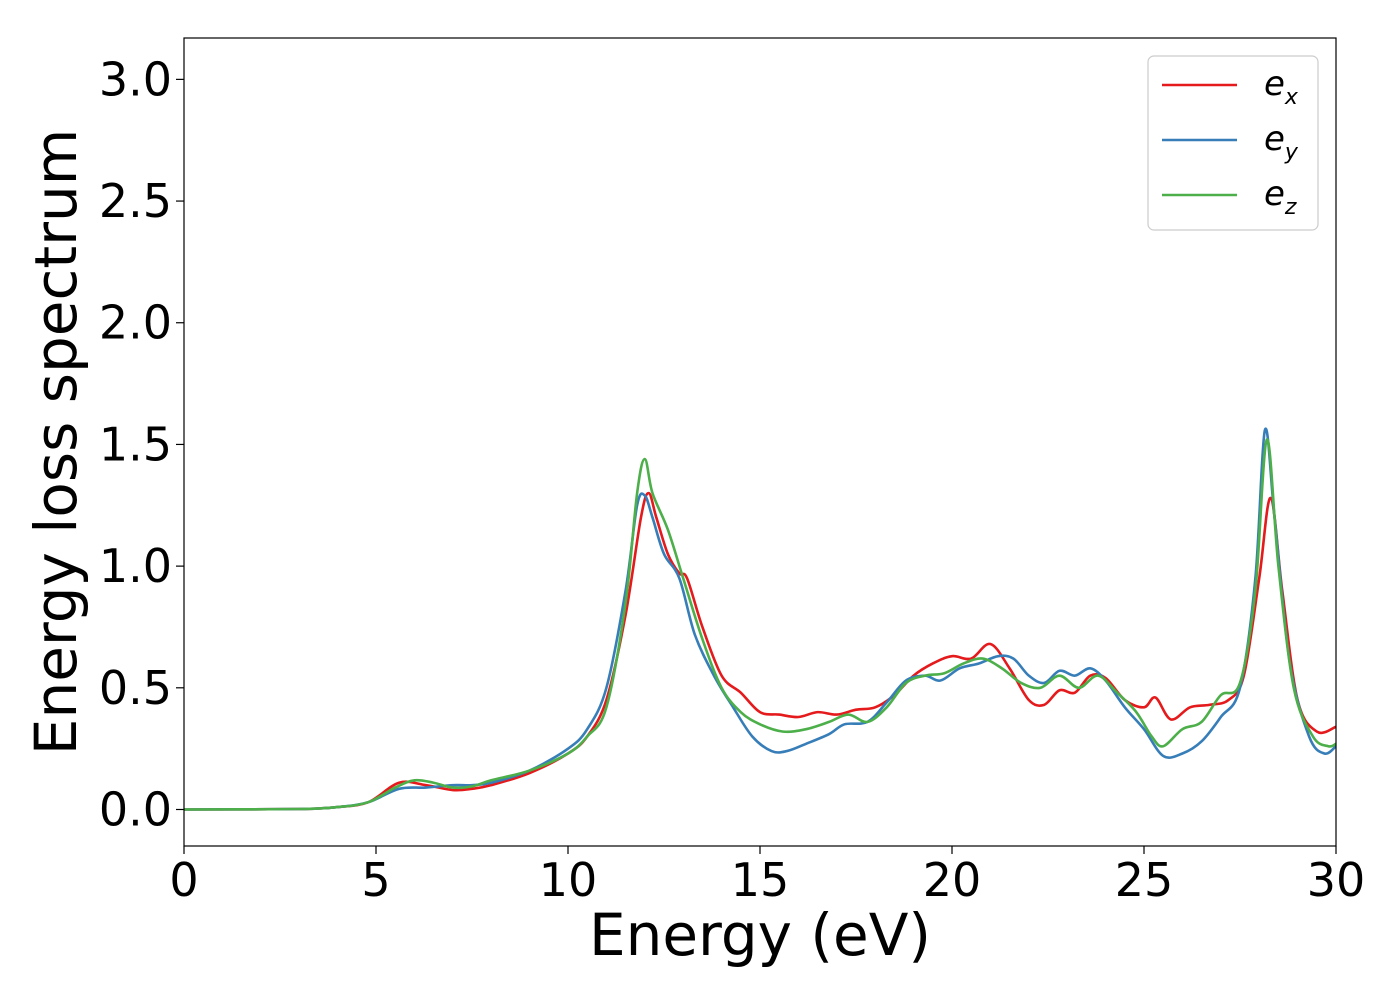 The image size is (1400, 1000). Describe the element at coordinates (135, 323) in the screenshot. I see `y-tick-label: 2.0` at that location.